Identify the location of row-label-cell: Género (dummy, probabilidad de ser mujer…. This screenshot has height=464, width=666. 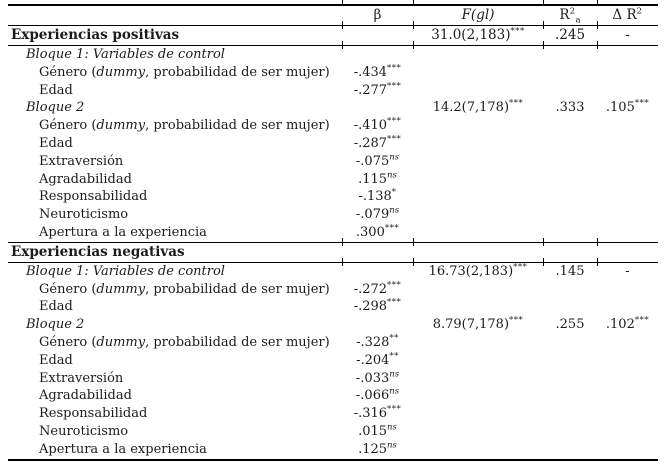
(175, 73).